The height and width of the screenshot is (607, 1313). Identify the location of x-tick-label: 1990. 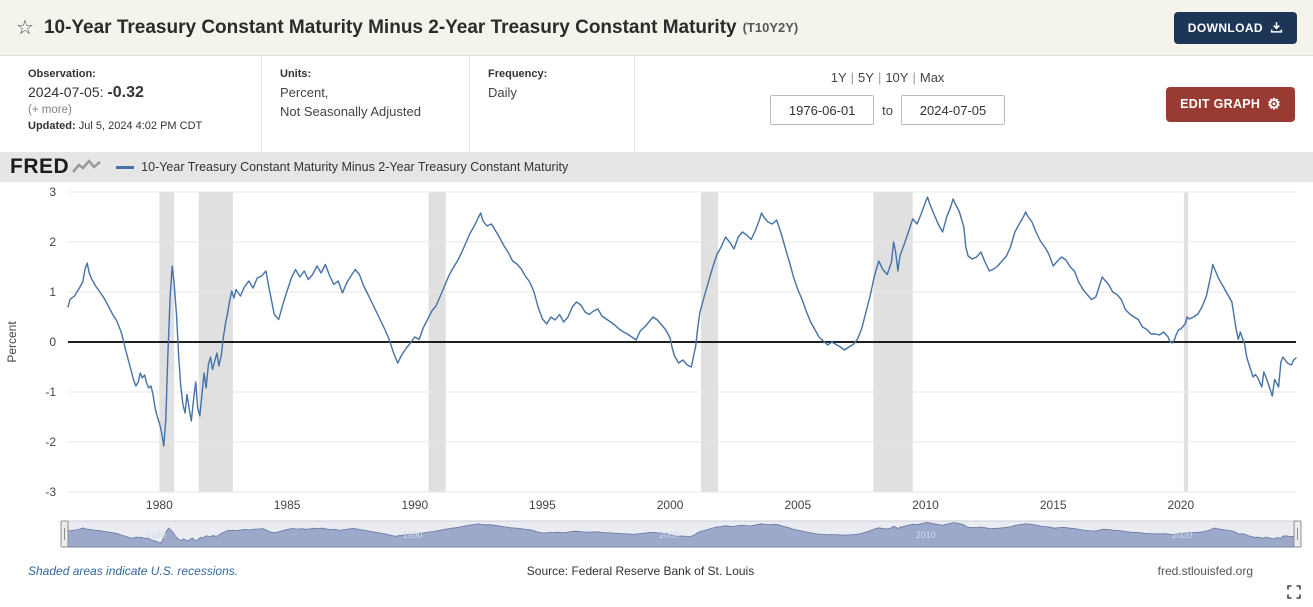
(414, 505).